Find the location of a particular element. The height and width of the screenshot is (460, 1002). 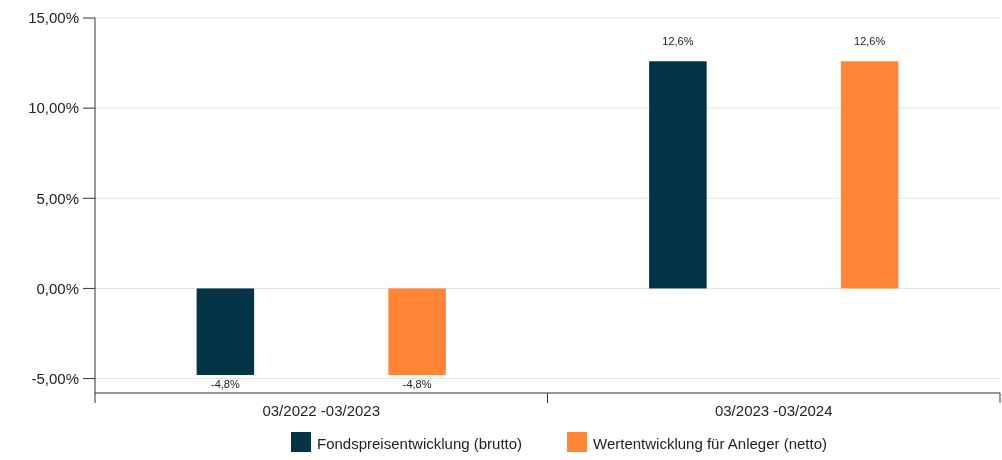

x-tick-label: 03/2022 -03/2023 is located at coordinates (321, 410).